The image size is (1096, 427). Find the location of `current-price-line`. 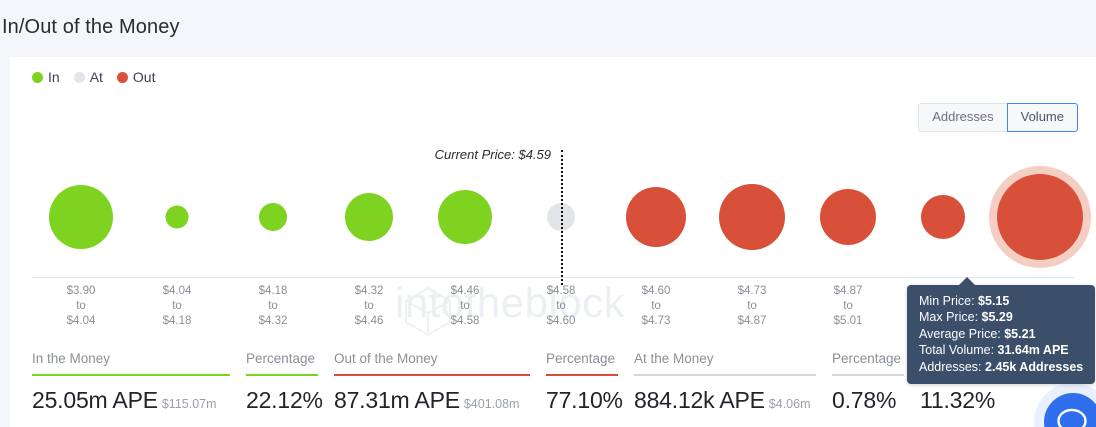

current-price-line is located at coordinates (562, 217).